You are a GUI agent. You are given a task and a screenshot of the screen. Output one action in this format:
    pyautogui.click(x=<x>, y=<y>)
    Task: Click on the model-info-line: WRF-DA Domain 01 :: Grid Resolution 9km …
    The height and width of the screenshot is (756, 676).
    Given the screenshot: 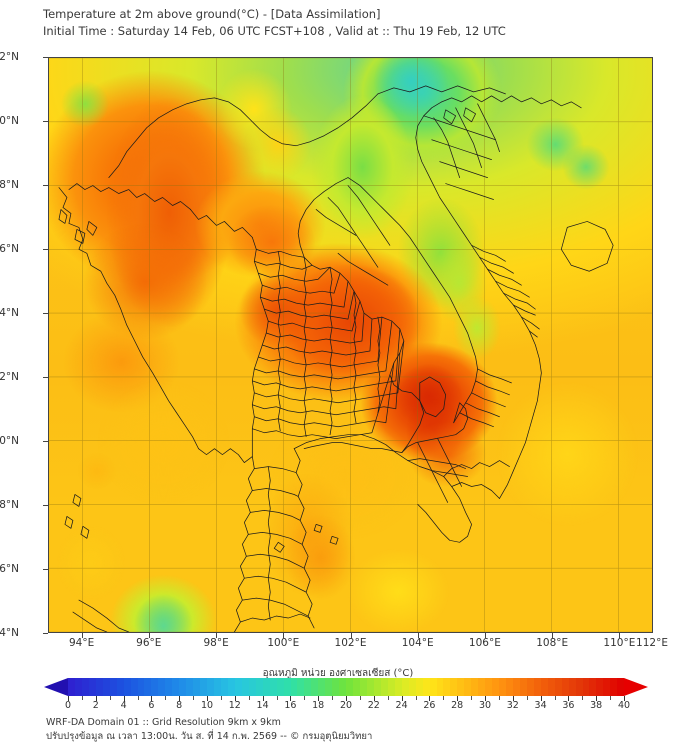 What is the action you would take?
    pyautogui.click(x=163, y=722)
    